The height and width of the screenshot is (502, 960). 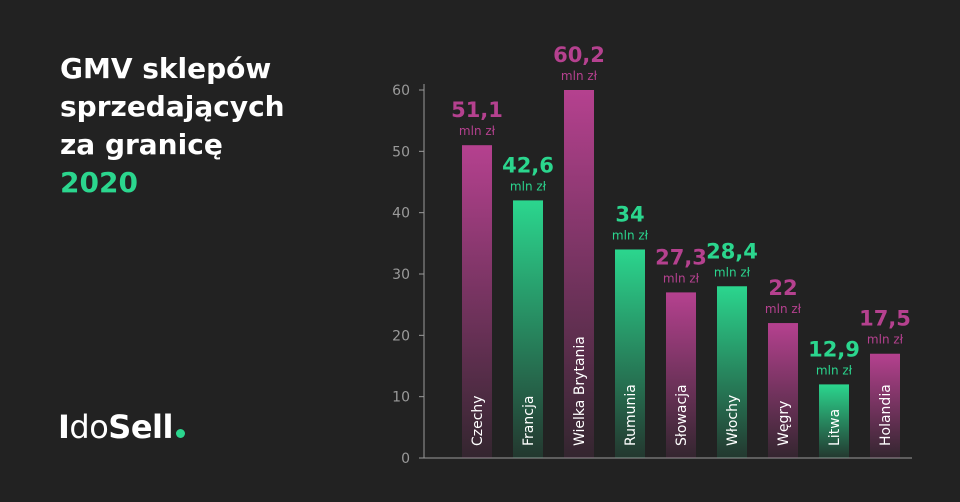 I want to click on title-line-1: GMV sklepów, so click(x=166, y=68).